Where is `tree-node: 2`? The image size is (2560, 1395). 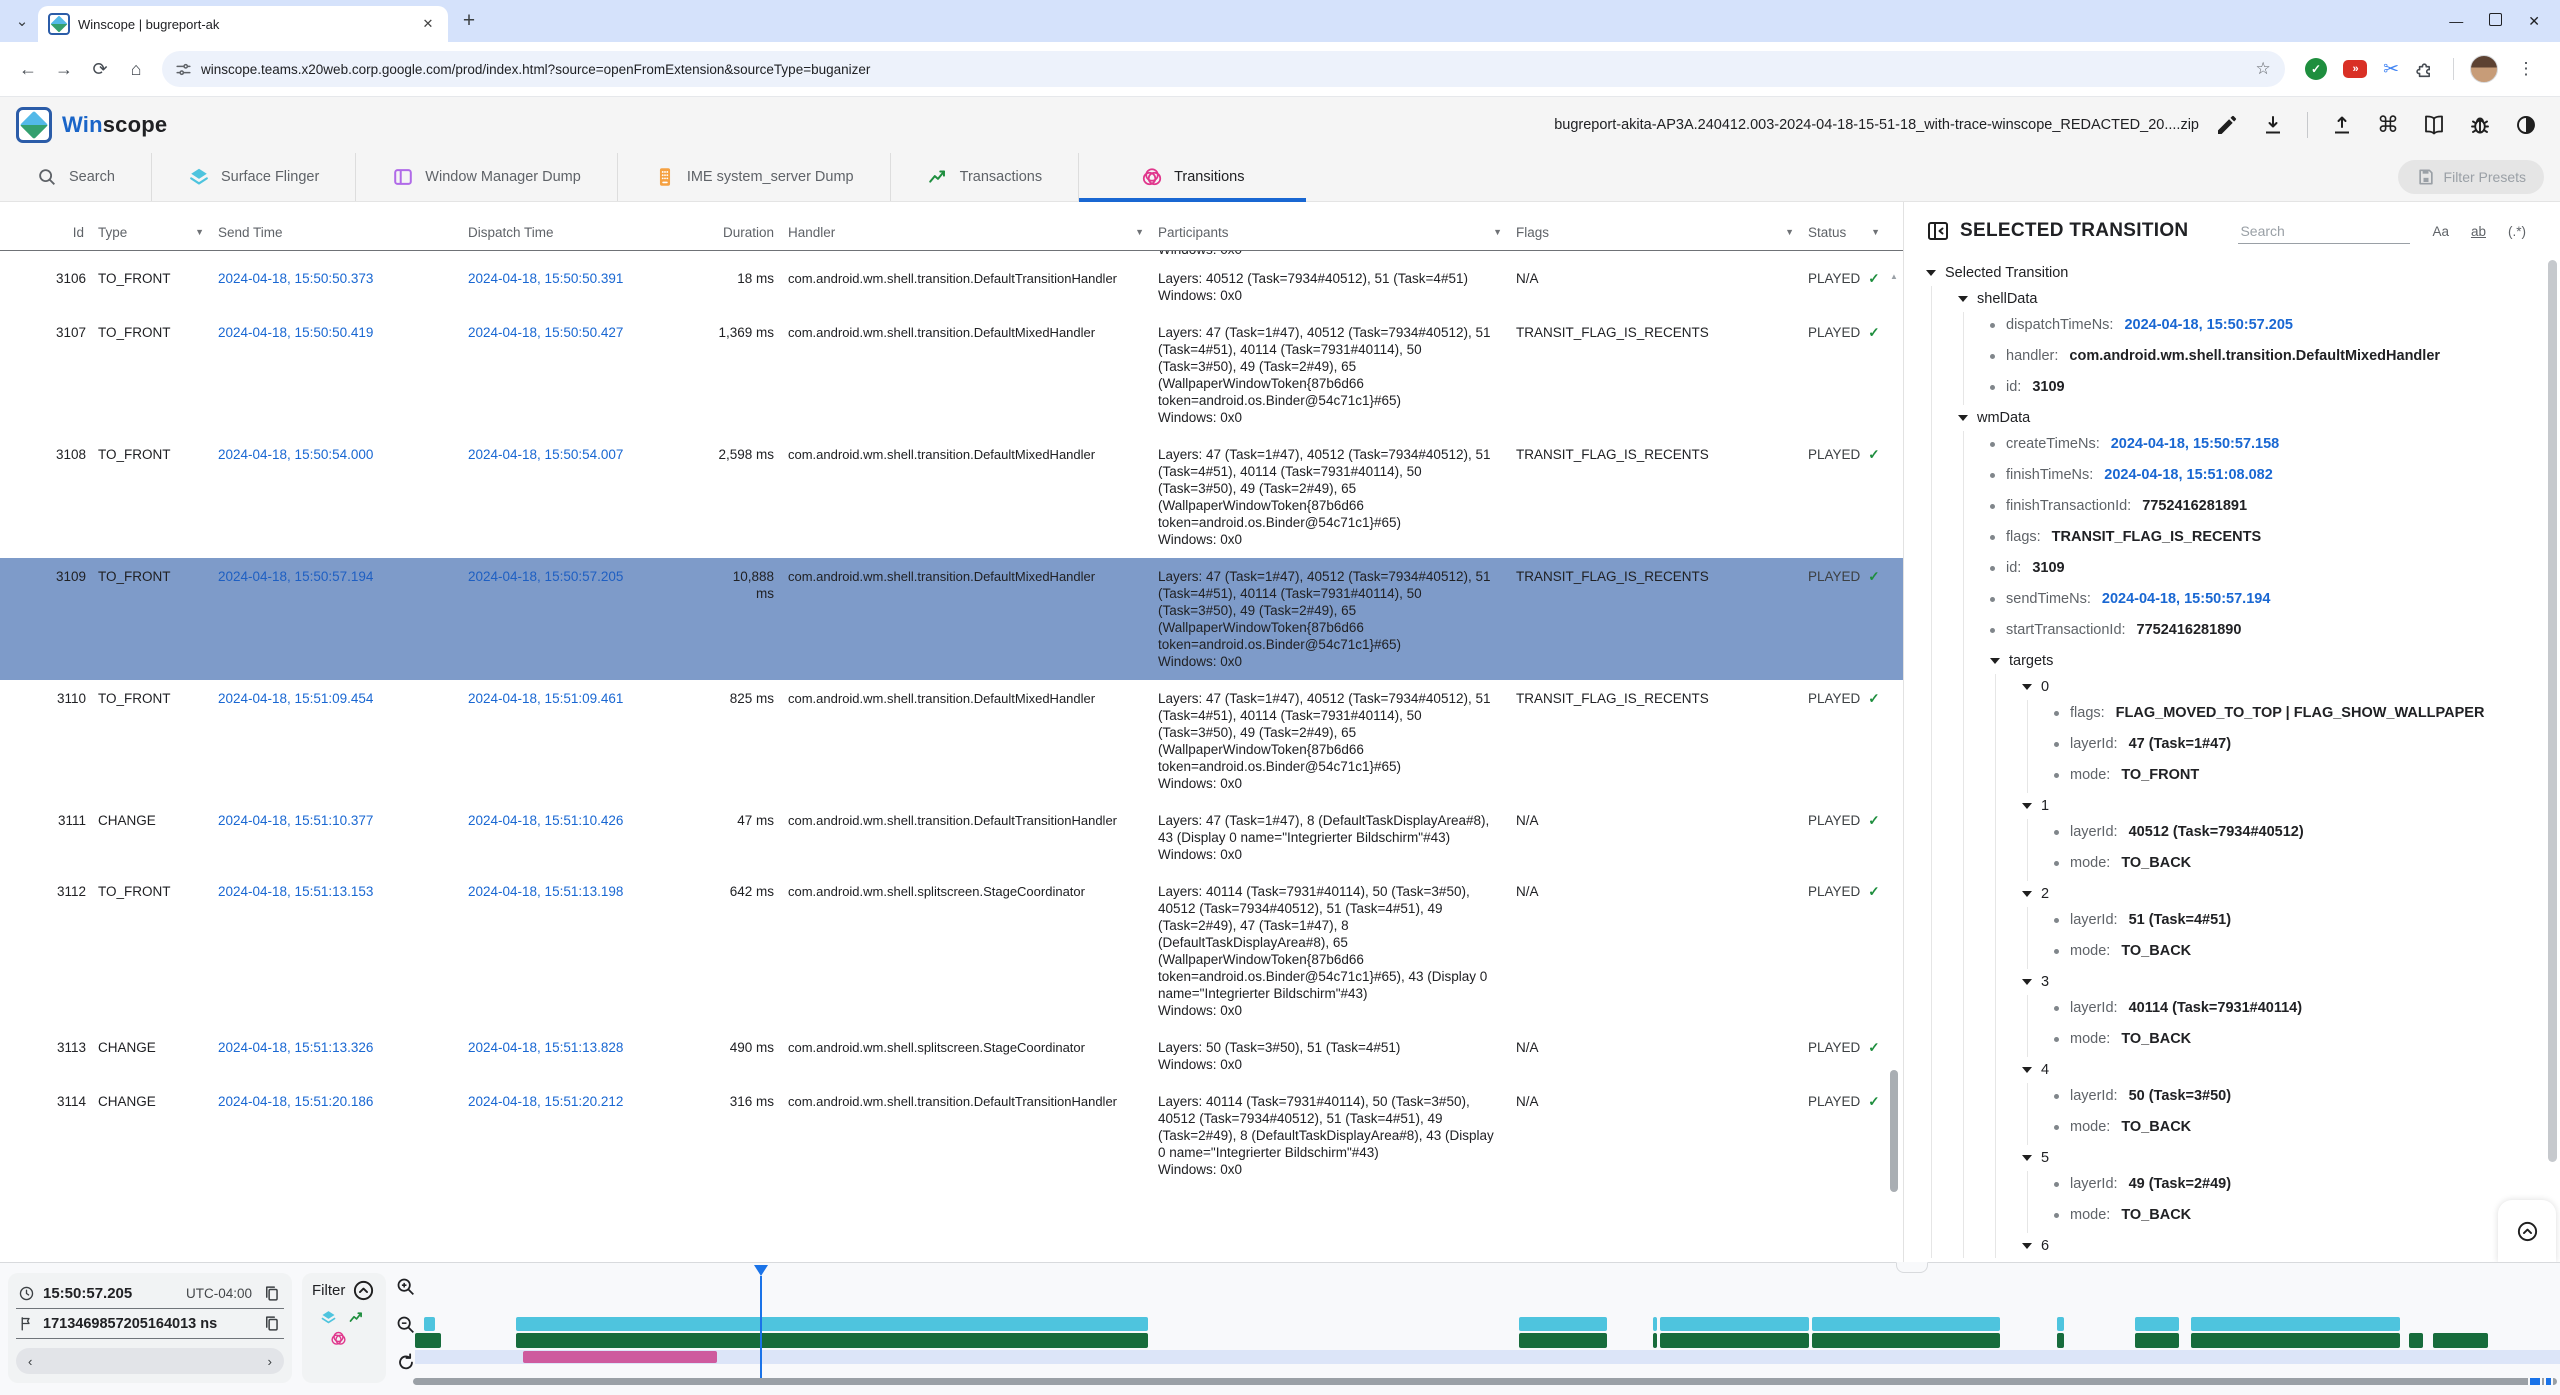
tree-node: 2 is located at coordinates (2291, 894).